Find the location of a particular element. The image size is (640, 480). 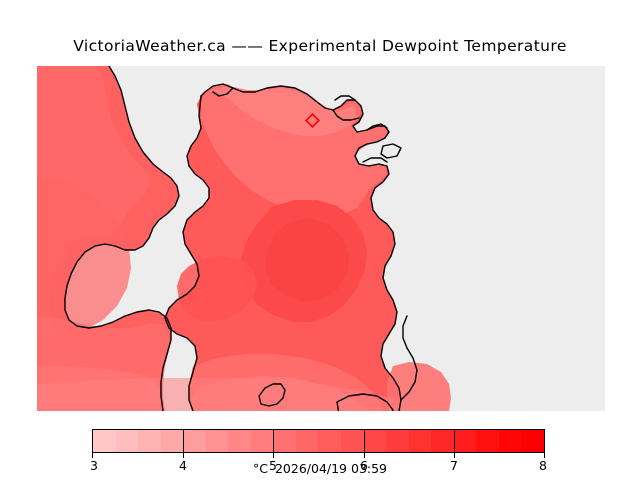

station-marker-icon is located at coordinates (312, 120).